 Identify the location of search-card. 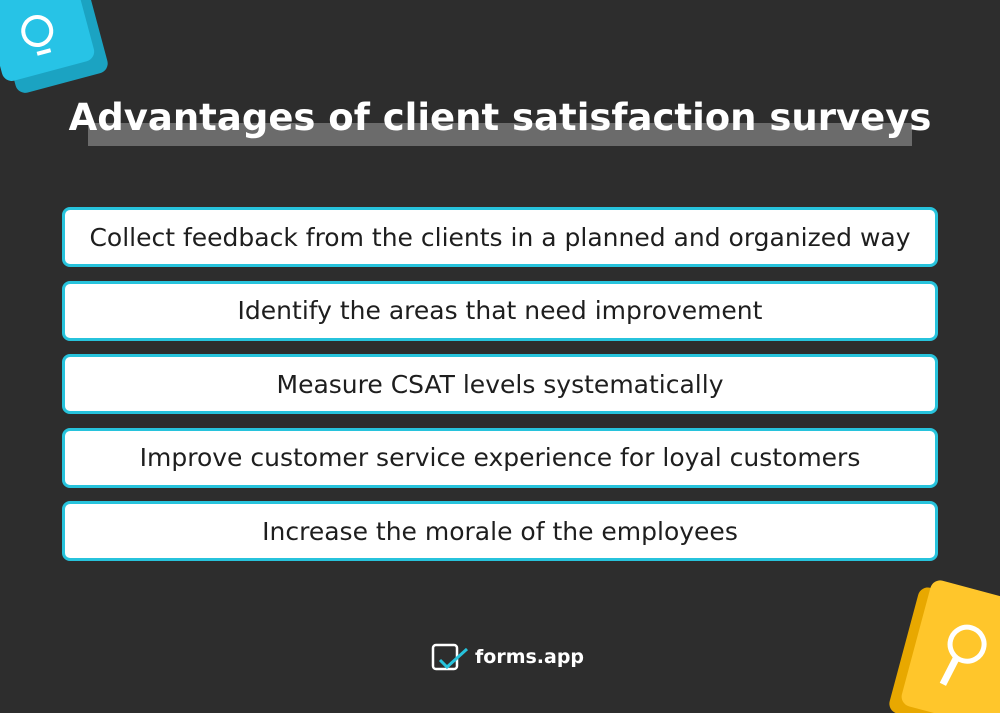
(944, 646).